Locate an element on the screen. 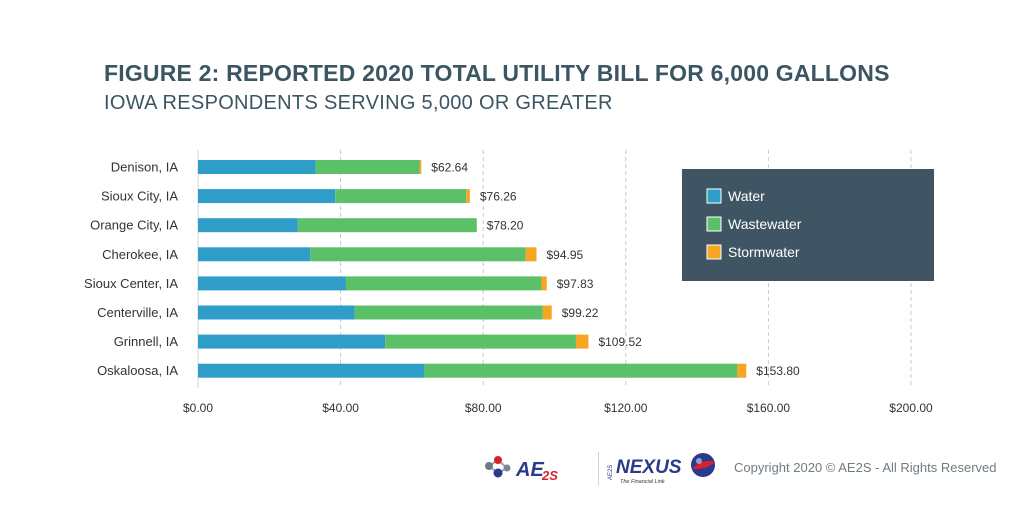 Image resolution: width=1024 pixels, height=521 pixels. logo-divider is located at coordinates (598, 469).